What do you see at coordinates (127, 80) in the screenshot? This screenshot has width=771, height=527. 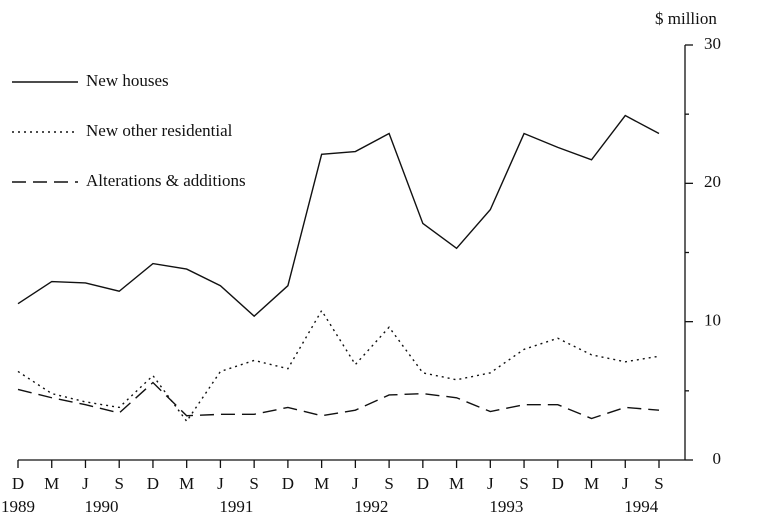 I see `legend-label: New houses` at bounding box center [127, 80].